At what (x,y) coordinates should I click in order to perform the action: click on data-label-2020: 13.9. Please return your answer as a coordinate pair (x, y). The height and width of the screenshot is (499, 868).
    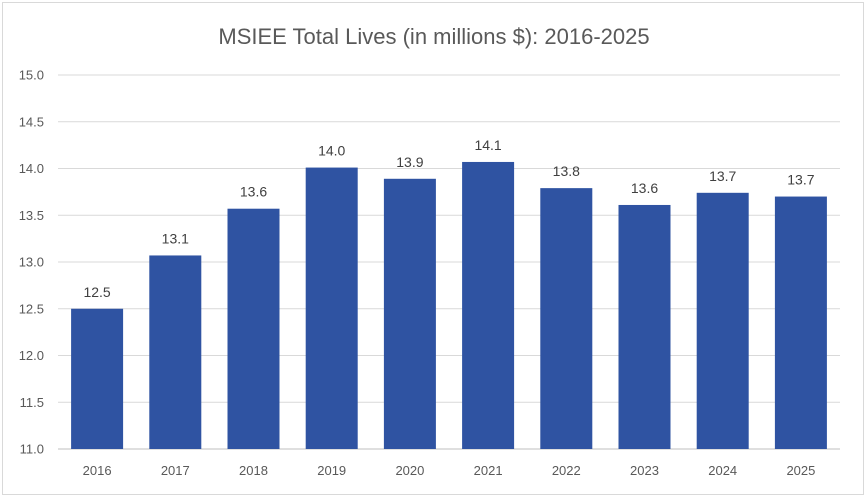
    Looking at the image, I should click on (409, 162).